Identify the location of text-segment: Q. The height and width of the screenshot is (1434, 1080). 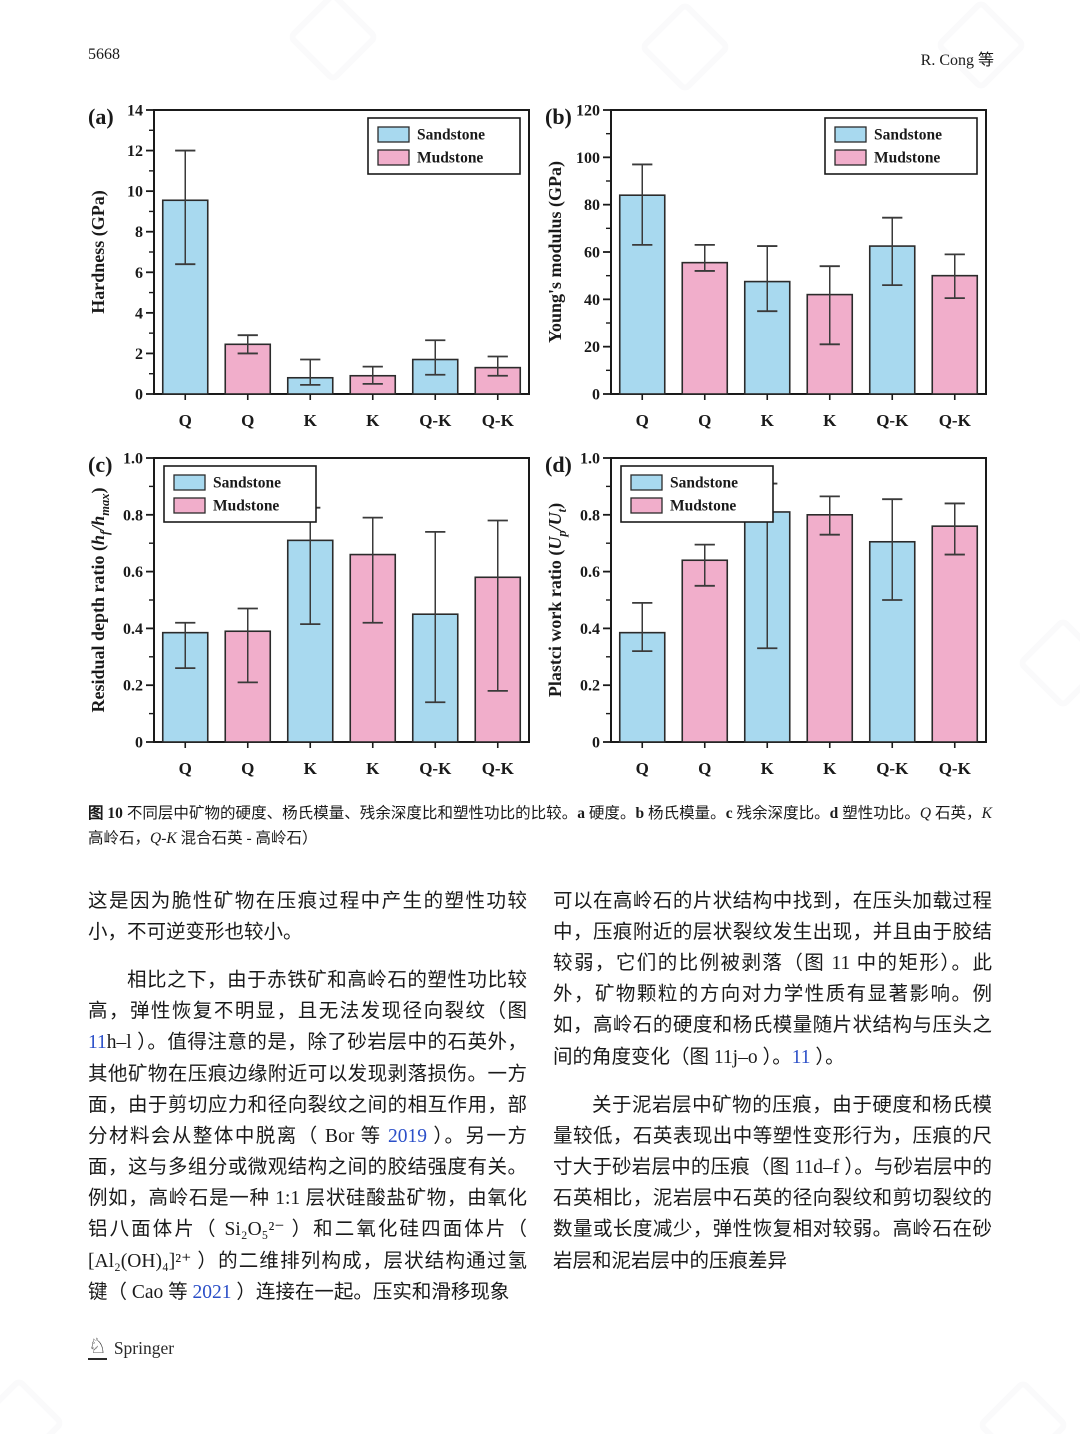
(925, 813).